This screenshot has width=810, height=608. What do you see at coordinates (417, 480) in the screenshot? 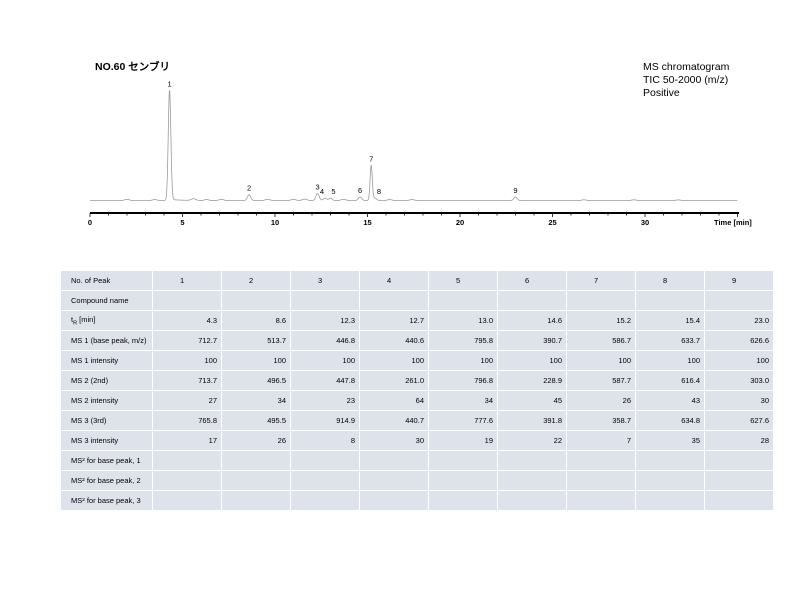
I see `table-row: MS² for base peak, 2` at bounding box center [417, 480].